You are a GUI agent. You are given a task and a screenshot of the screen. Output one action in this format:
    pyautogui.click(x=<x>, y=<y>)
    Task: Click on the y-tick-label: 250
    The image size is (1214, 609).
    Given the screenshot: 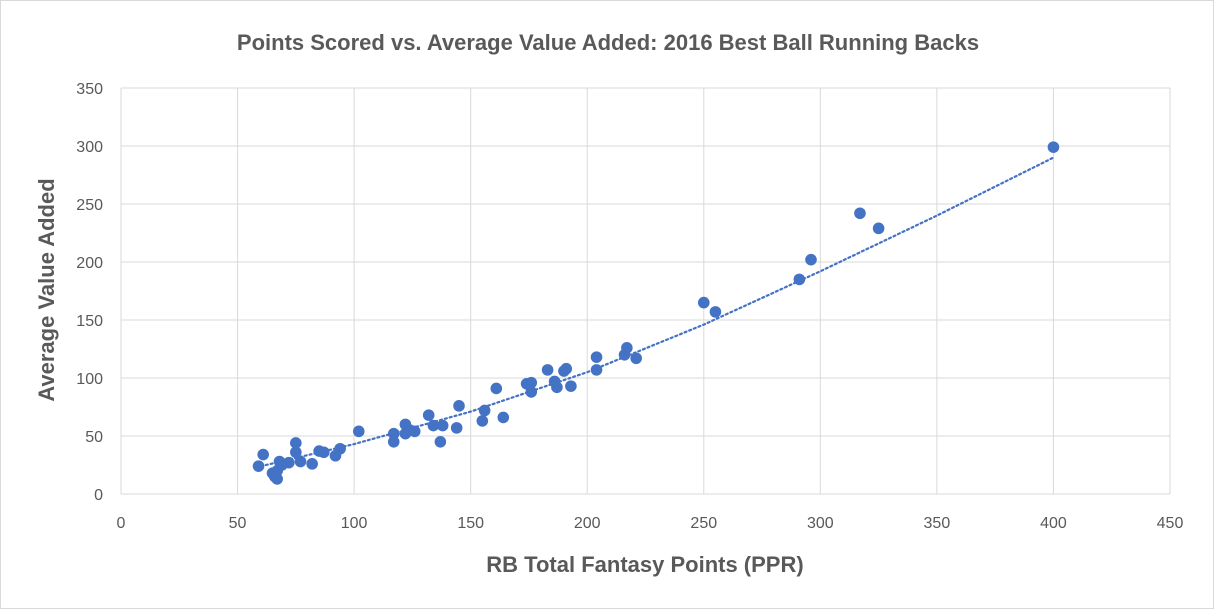 What is the action you would take?
    pyautogui.click(x=89, y=205)
    